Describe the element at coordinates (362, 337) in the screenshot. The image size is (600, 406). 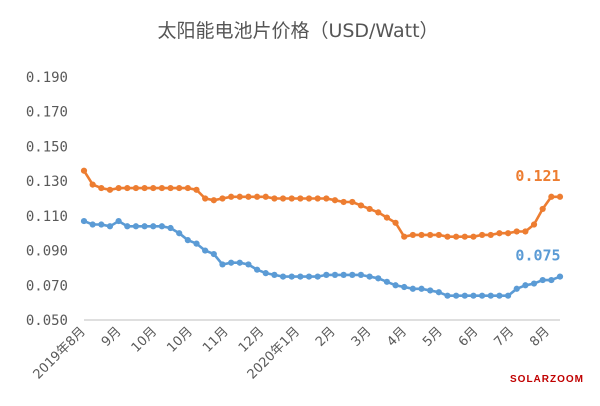
I see `x-tick-label: 3月` at that location.